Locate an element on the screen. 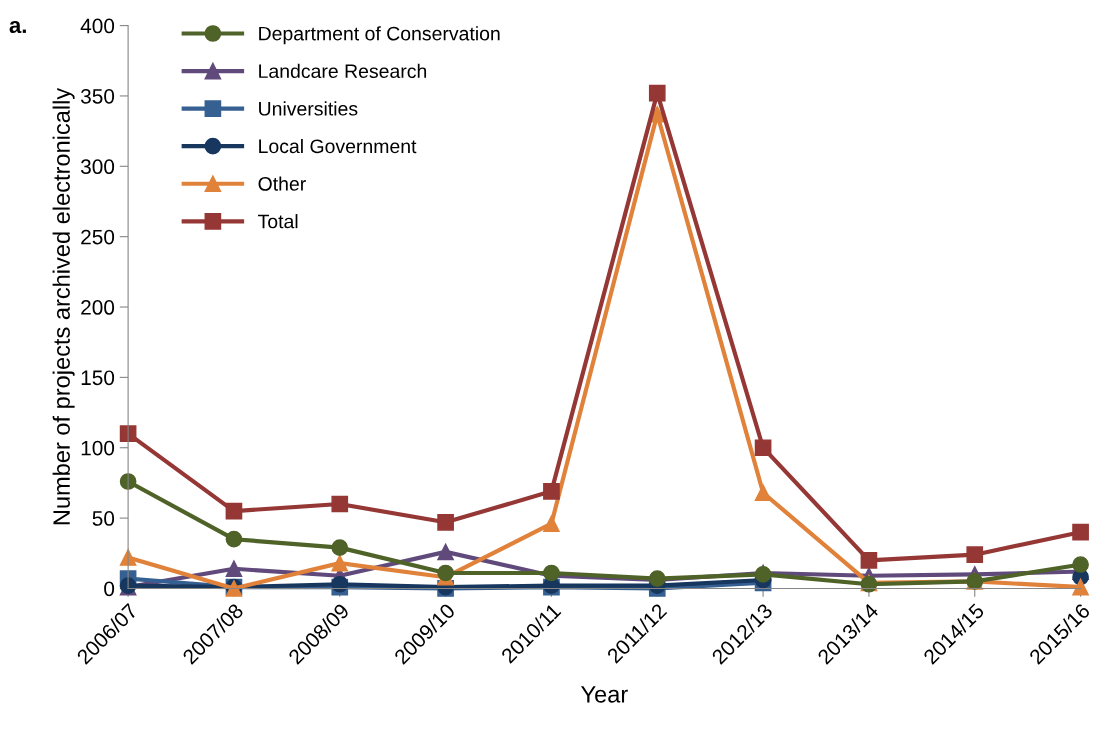  y-tick-label: 350 is located at coordinates (97, 96).